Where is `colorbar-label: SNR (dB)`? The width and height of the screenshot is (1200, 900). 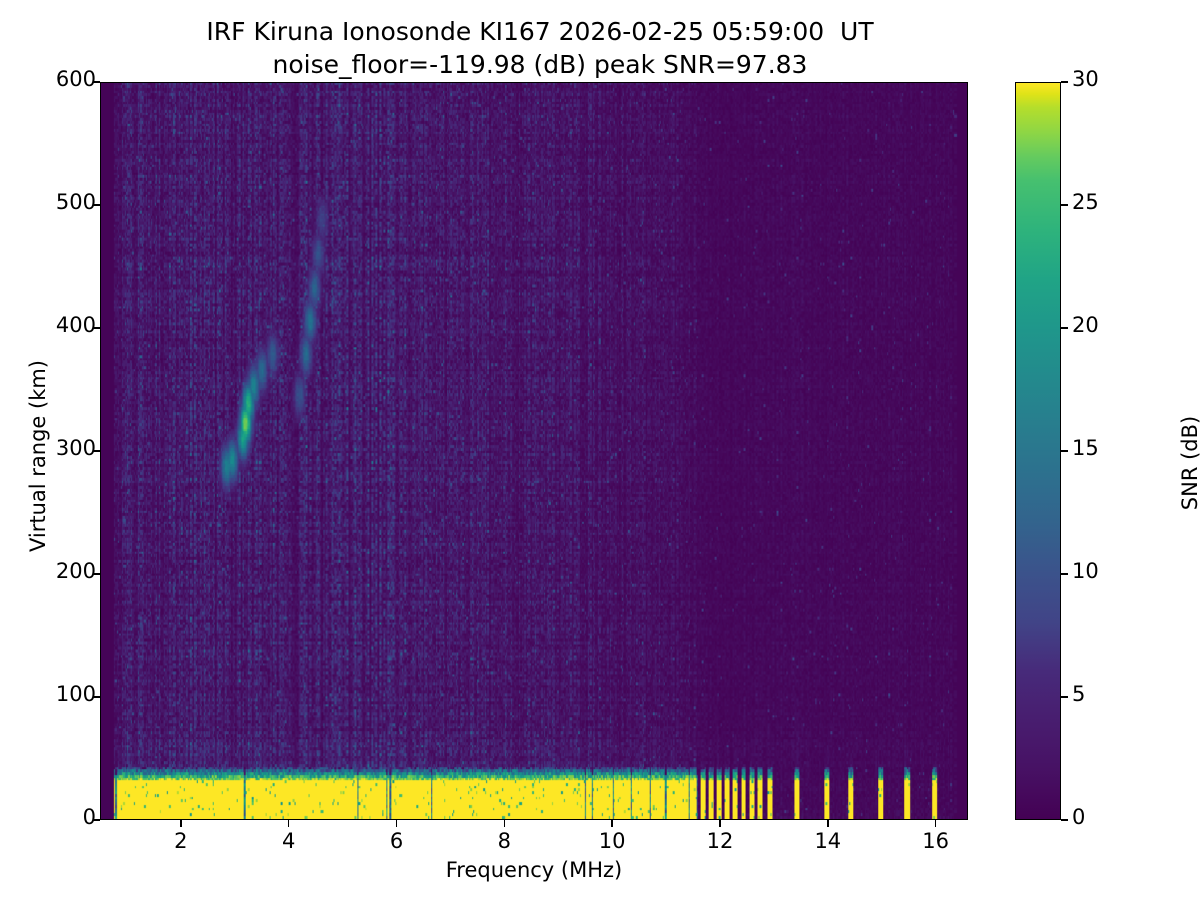 colorbar-label: SNR (dB) is located at coordinates (1189, 463).